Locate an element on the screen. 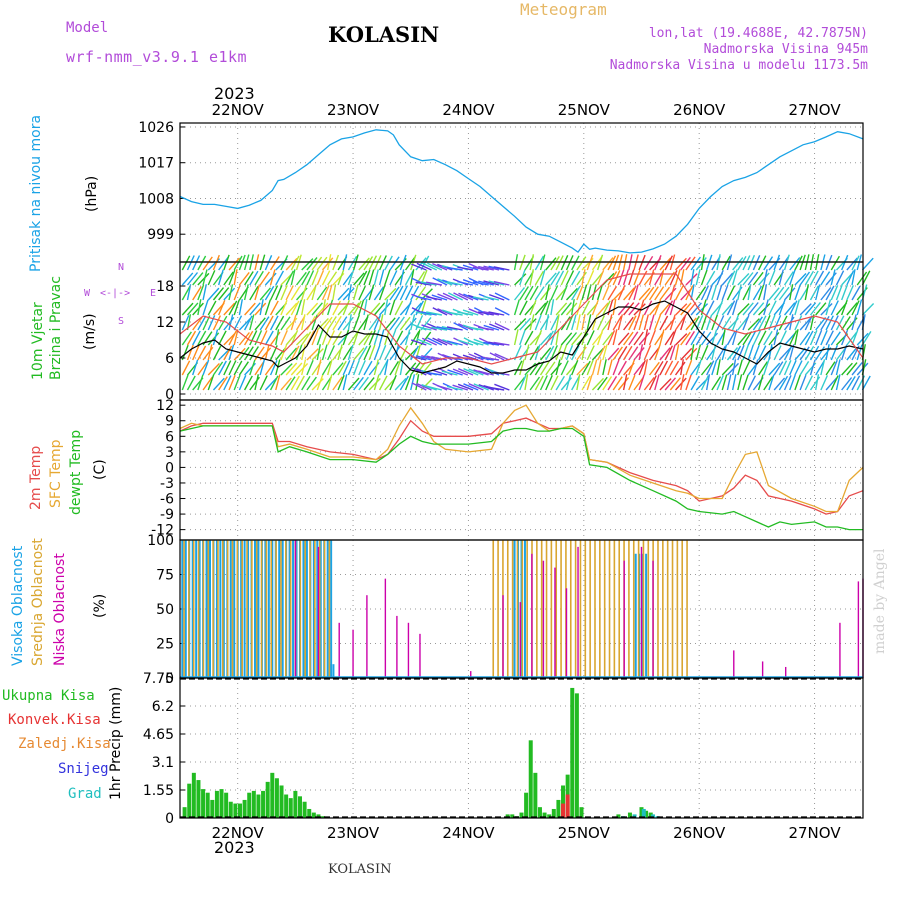 This screenshot has height=900, width=900. x-tick-bottom-label: 24NOV is located at coordinates (468, 833).